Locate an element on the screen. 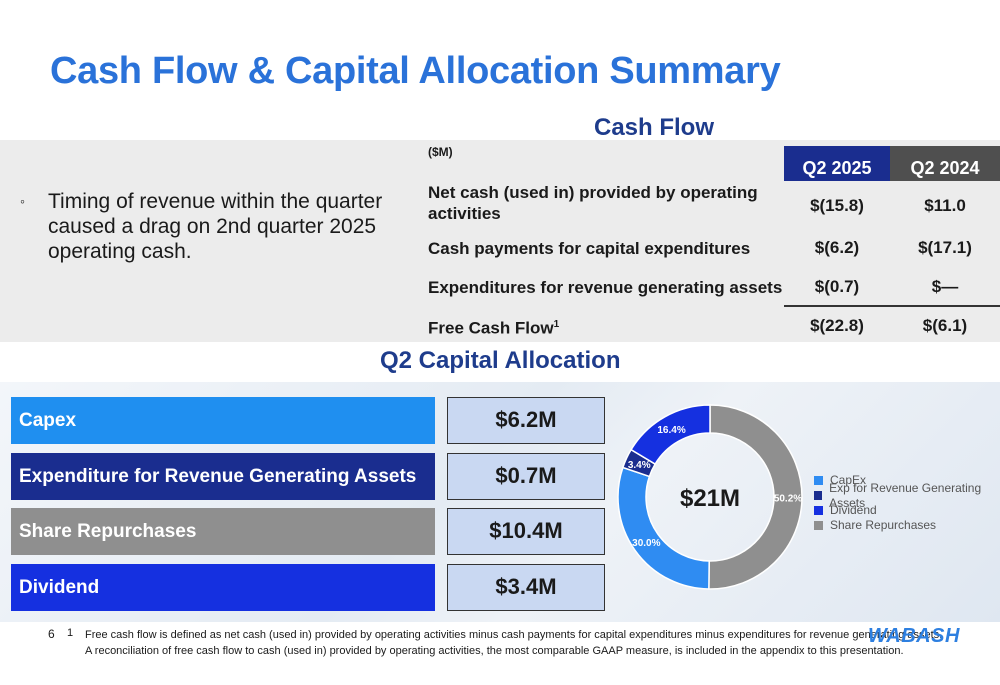 The image size is (1000, 685). legend-item: Exp for Revenue Generating Assets is located at coordinates (907, 495).